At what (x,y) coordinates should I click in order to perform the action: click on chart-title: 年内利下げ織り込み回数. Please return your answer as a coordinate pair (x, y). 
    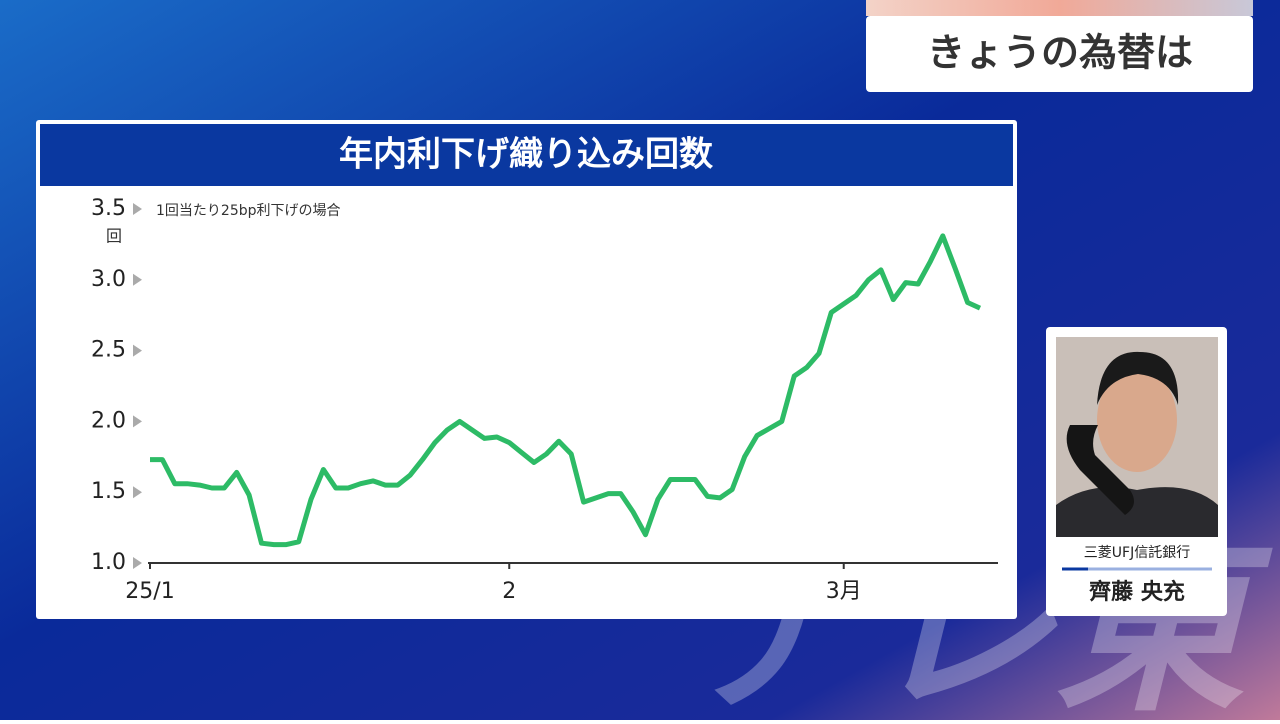
    Looking at the image, I should click on (526, 155).